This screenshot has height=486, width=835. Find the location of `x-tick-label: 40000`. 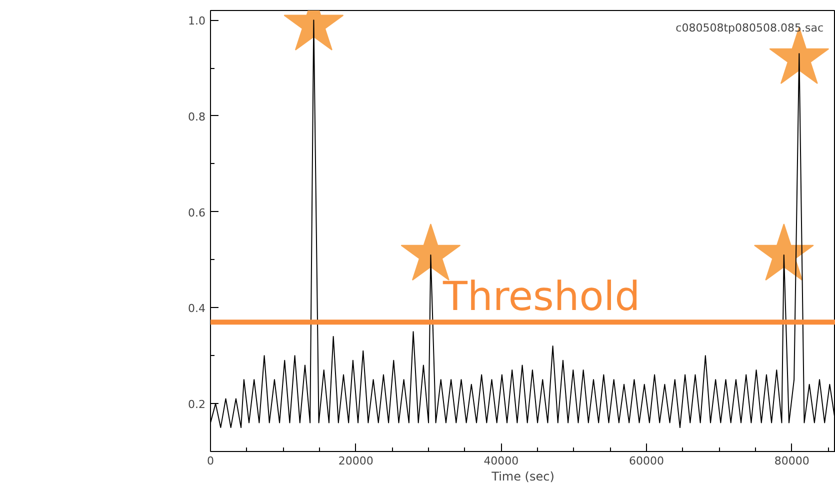

x-tick-label: 40000 is located at coordinates (501, 461).